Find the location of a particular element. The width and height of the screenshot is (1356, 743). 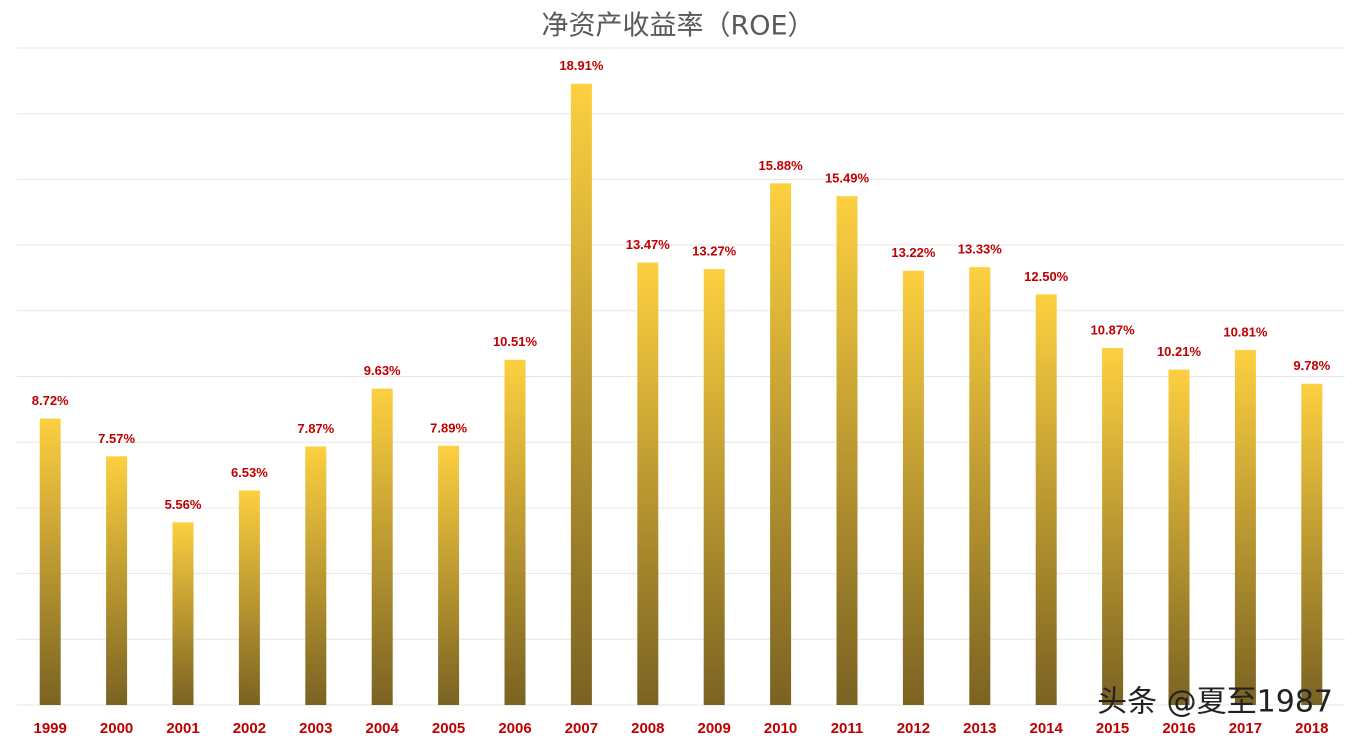

x-tick-label: 2011 is located at coordinates (847, 728).